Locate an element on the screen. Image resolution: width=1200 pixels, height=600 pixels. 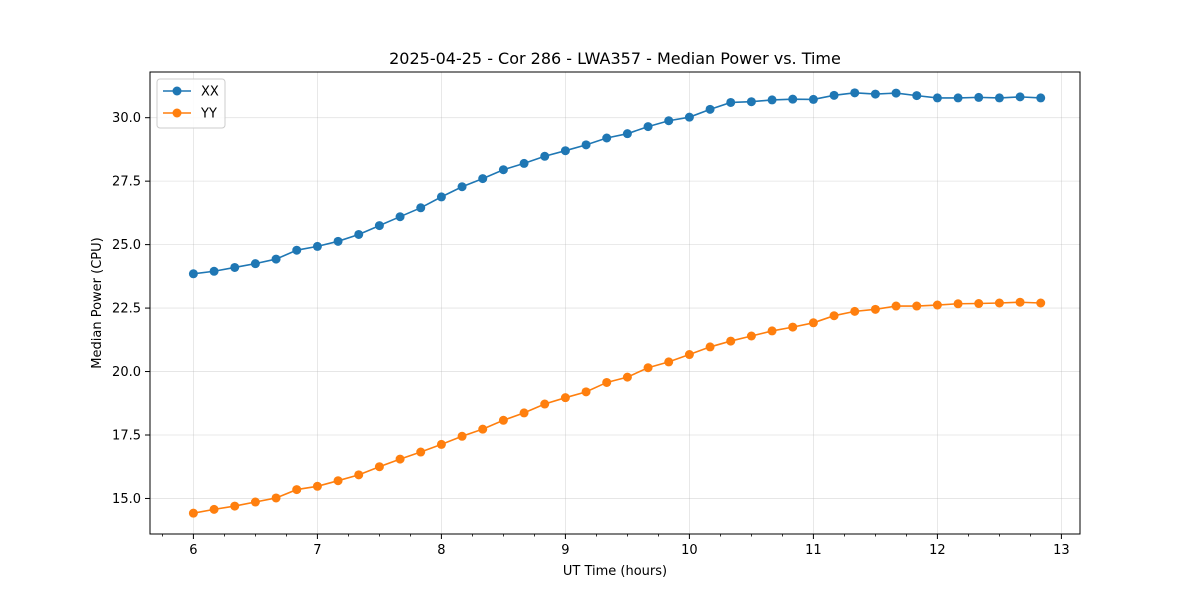
legend-marker-xx is located at coordinates (177, 91).